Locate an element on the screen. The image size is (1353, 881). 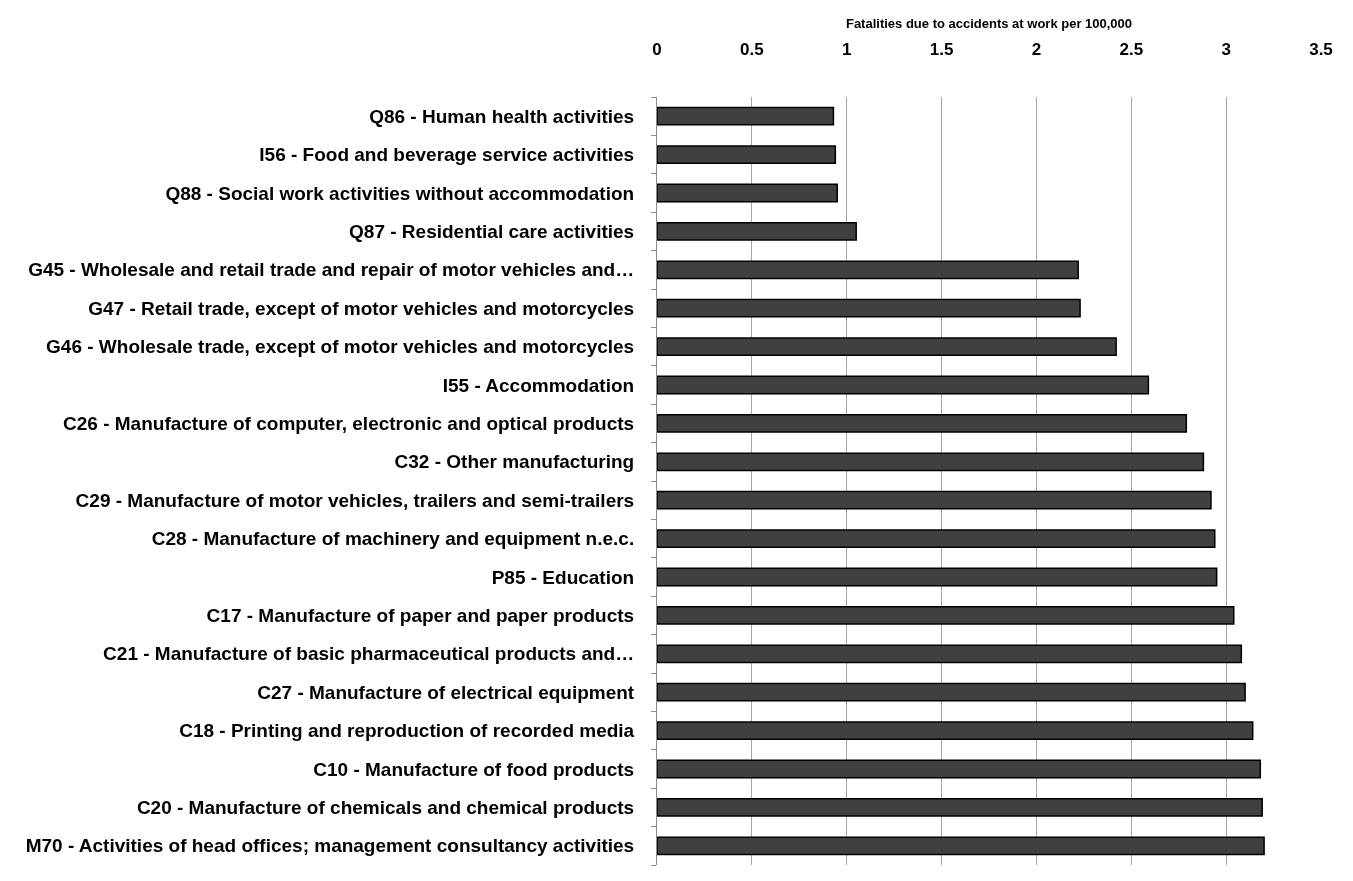
y-tick-label: C26 - Manufacture of computer, electronic and optical products is located at coordinates (349, 424).